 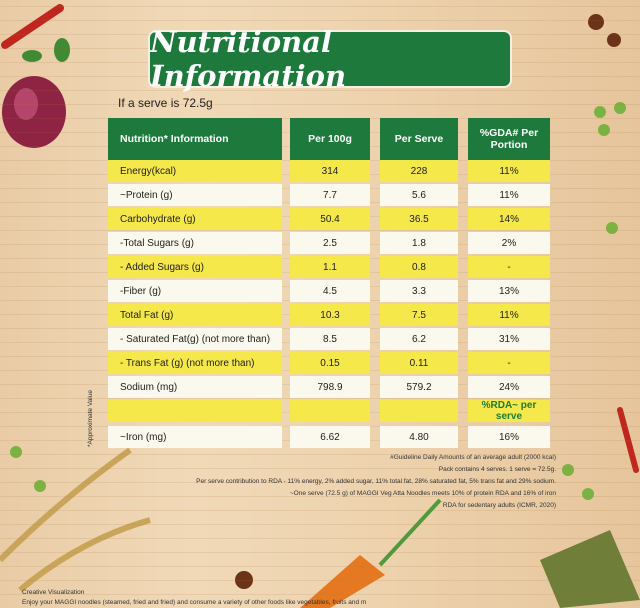 I want to click on side-note: *Approximate Value, so click(x=90, y=418).